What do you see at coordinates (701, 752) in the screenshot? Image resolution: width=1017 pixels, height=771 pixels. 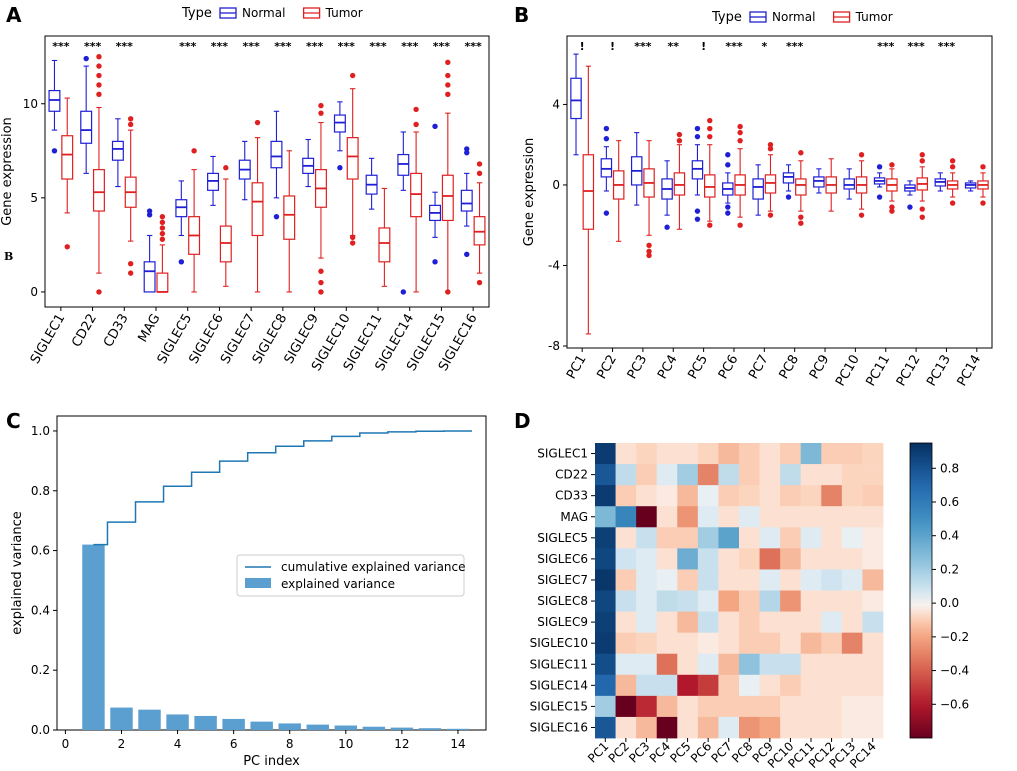 I see `d-col-label: PC6` at bounding box center [701, 752].